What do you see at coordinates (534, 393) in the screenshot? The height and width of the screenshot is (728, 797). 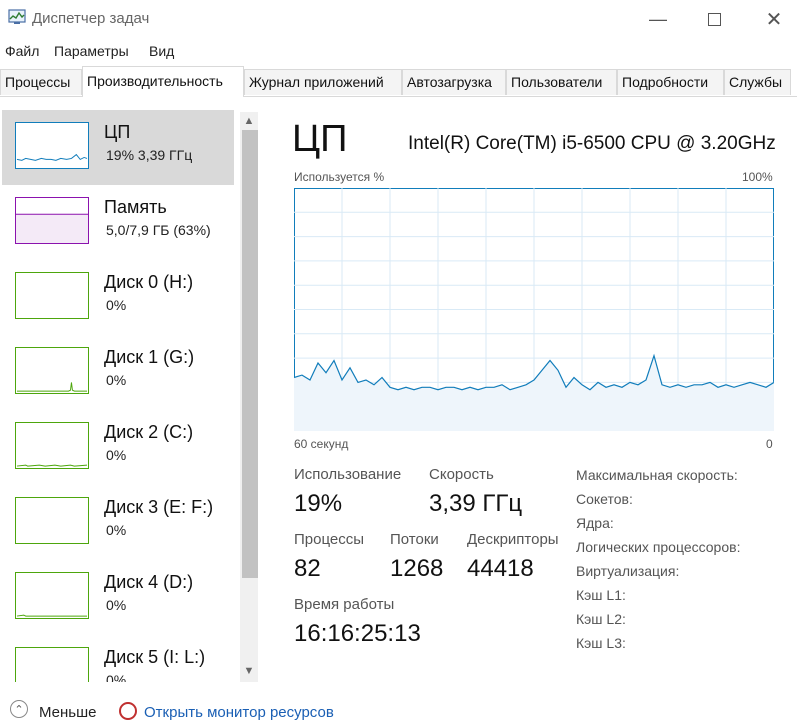 I see `usage-area` at bounding box center [534, 393].